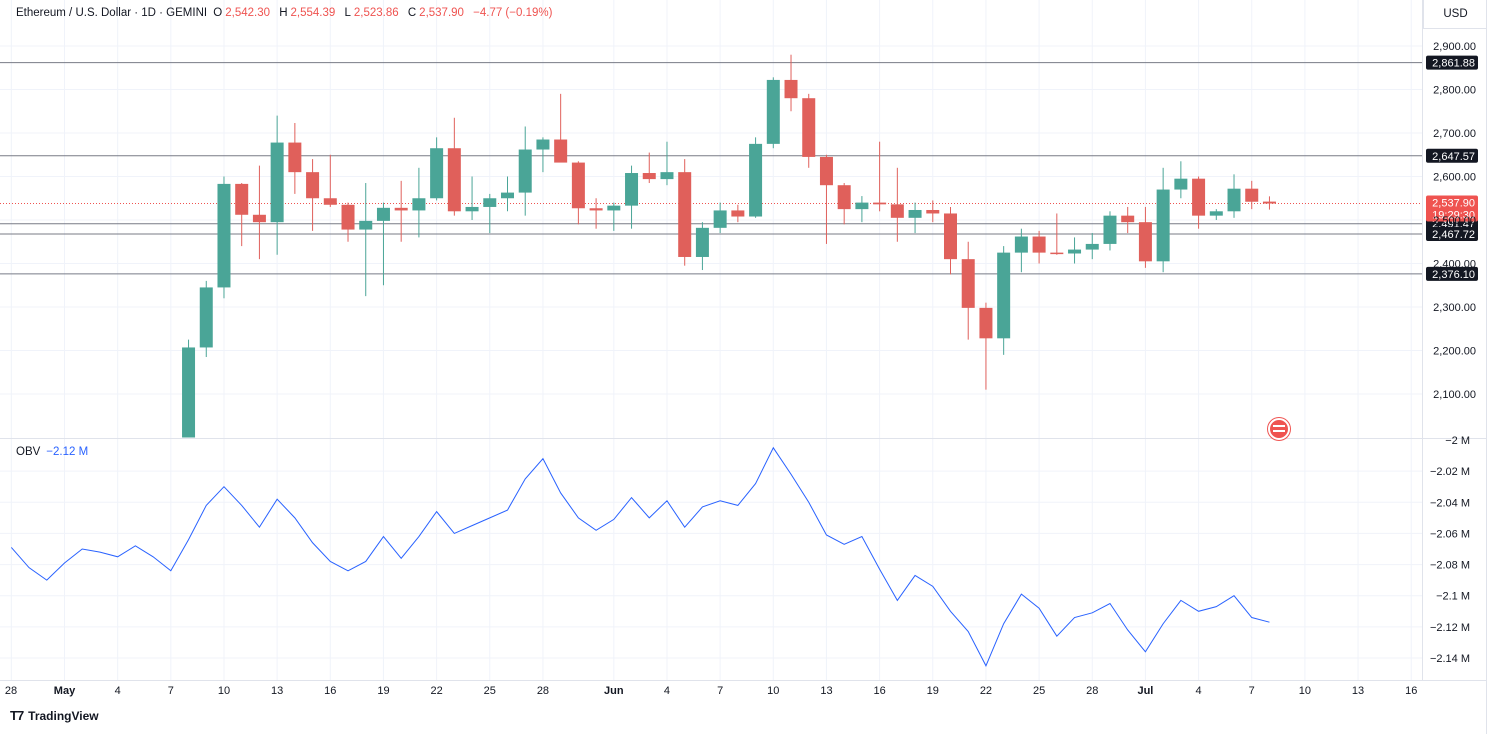 This screenshot has height=734, width=1510. Describe the element at coordinates (1454, 178) in the screenshot. I see `y-tick-label: 2,600.00` at that location.